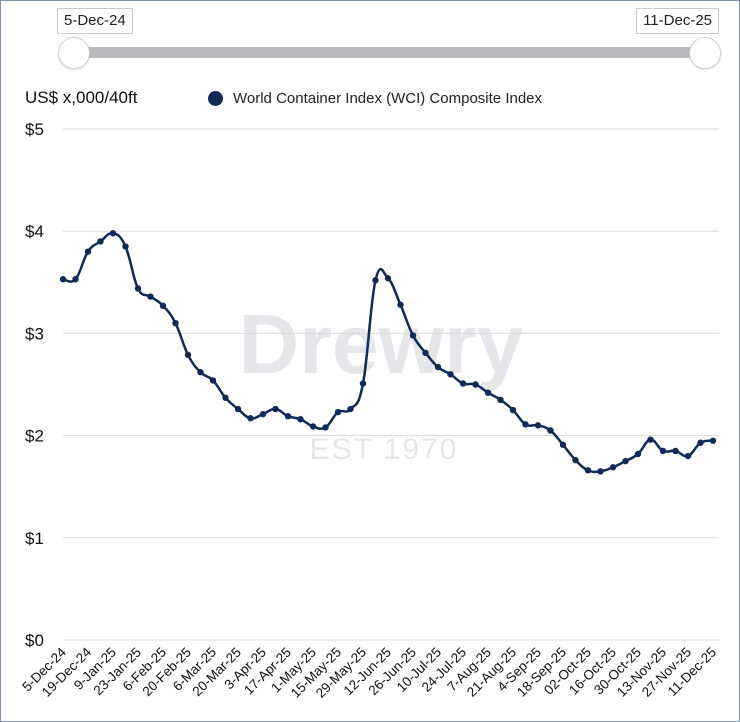 The height and width of the screenshot is (722, 740). I want to click on y-axis-unit-label: US$ x,000/40ft, so click(81, 97).